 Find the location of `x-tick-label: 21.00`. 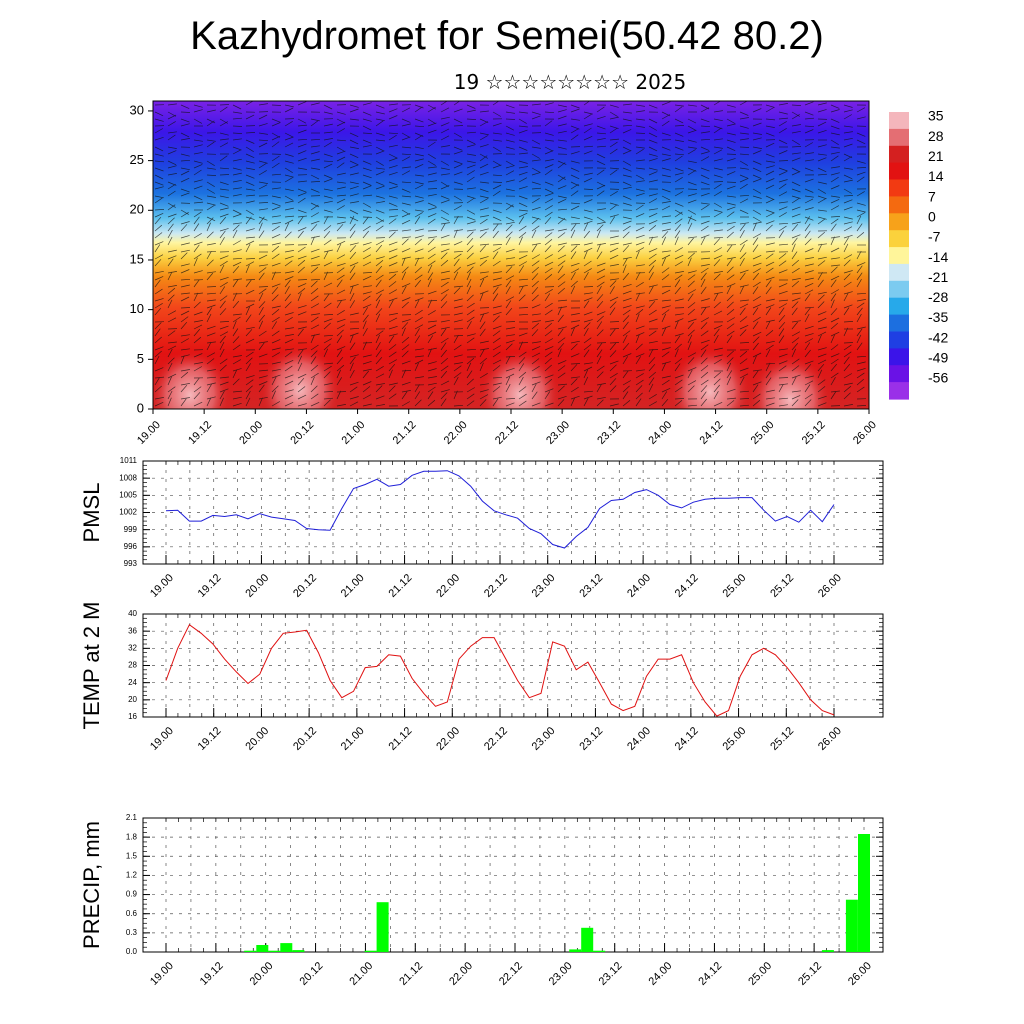

x-tick-label: 21.00 is located at coordinates (353, 739).